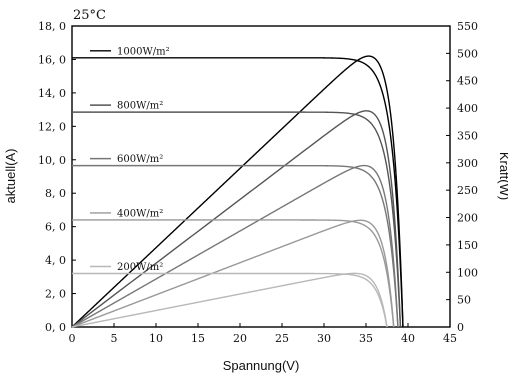 The height and width of the screenshot is (376, 508). Describe the element at coordinates (467, 218) in the screenshot. I see `right-tick-label: 200` at that location.